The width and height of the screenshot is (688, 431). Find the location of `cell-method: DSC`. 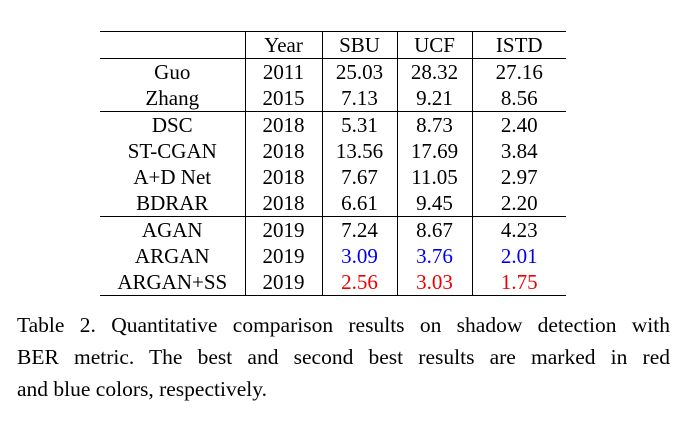

cell-method: DSC is located at coordinates (173, 124).